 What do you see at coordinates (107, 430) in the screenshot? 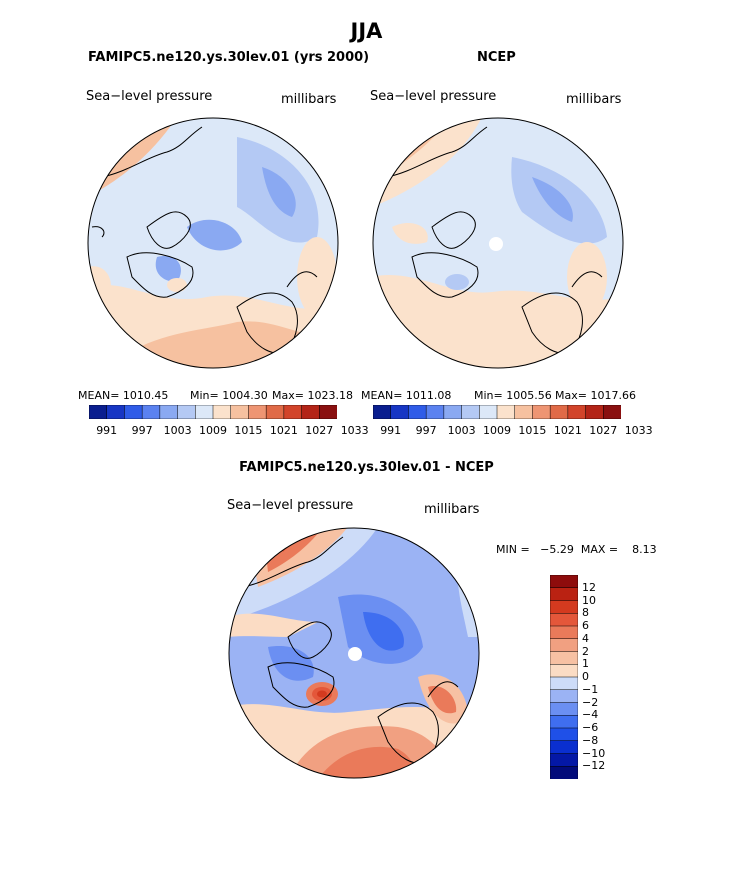
I see `panel1-colorbar-tick: 991` at bounding box center [107, 430].